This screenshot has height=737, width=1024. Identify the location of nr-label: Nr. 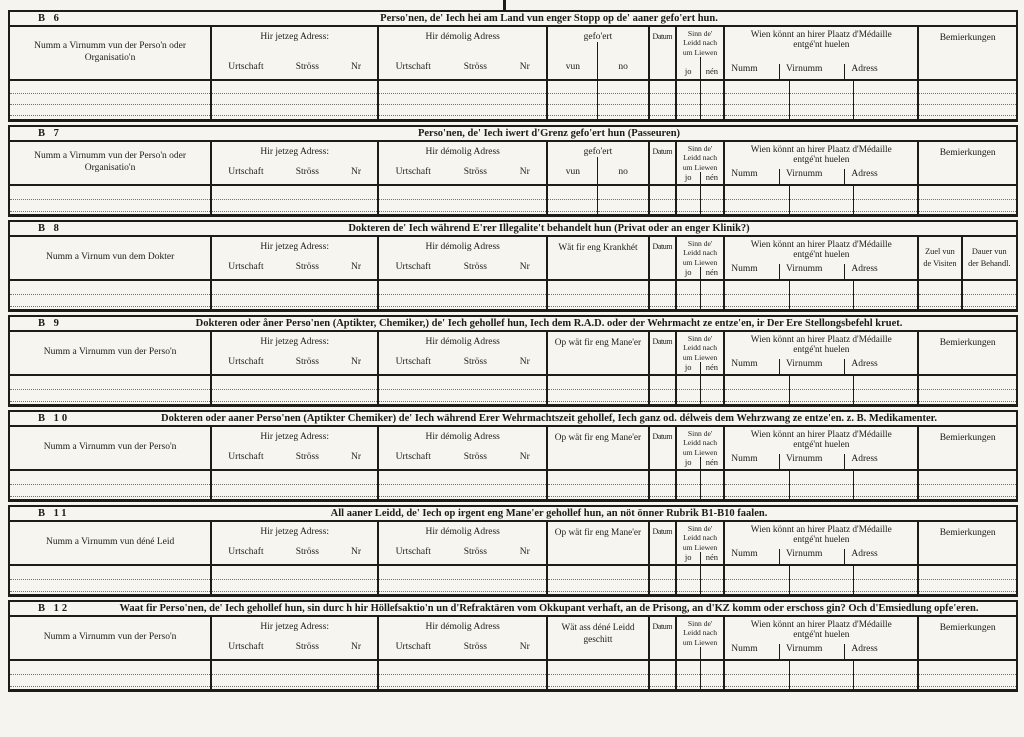
(356, 362).